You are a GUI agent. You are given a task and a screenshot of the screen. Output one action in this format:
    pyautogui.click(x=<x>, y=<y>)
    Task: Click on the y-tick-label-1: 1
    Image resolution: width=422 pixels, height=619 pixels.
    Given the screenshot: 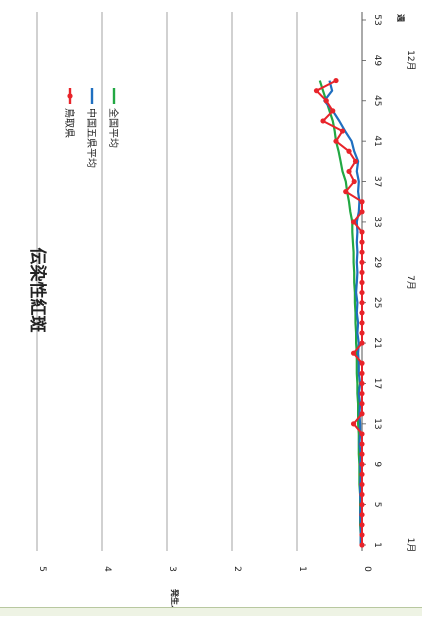 What is the action you would take?
    pyautogui.click(x=302, y=569)
    